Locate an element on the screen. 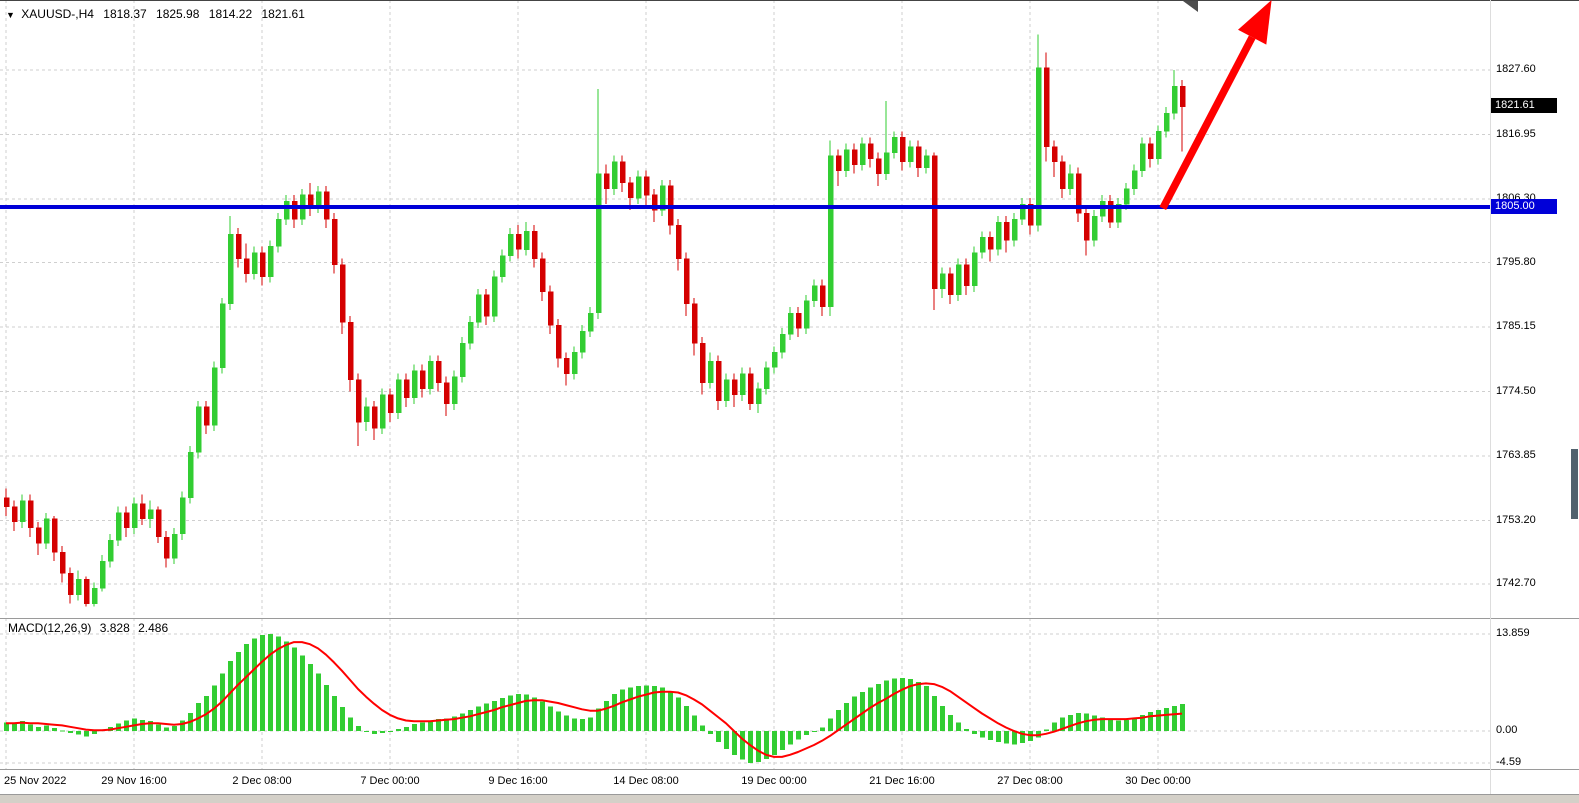  time-axis-label: 25 Nov 2022 is located at coordinates (35, 781).